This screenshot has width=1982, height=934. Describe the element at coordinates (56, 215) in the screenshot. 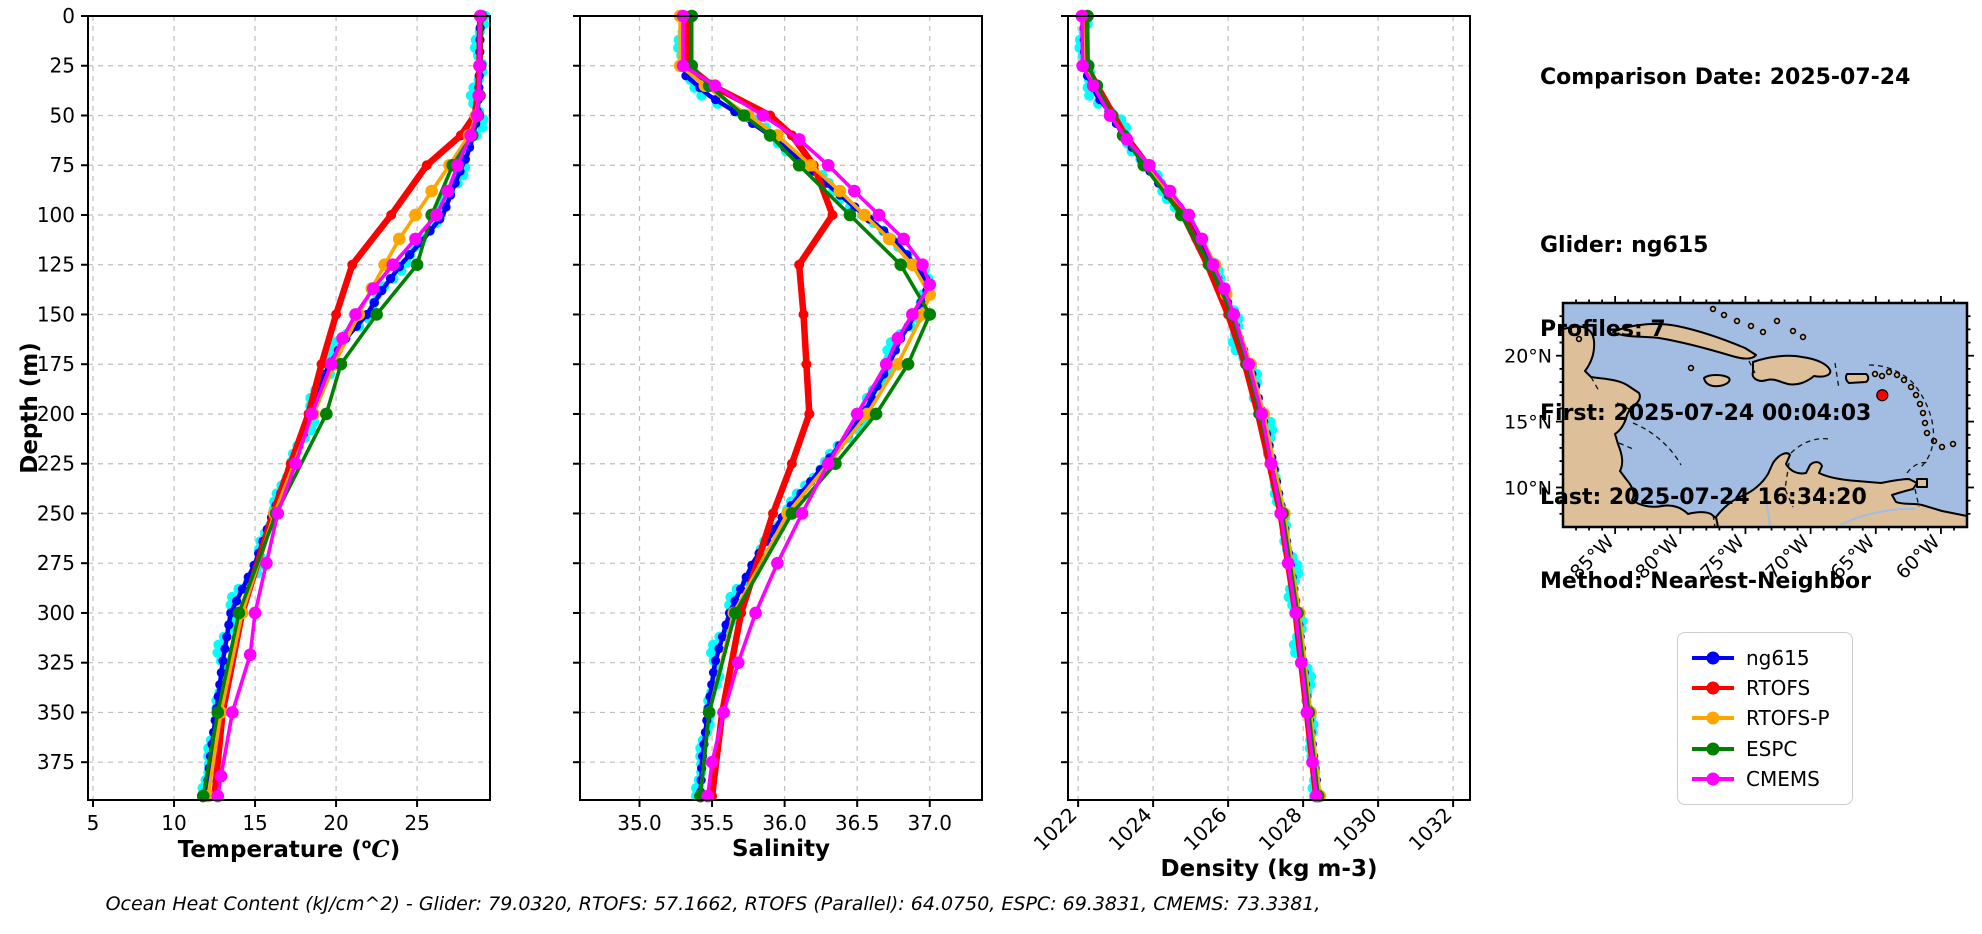

I see `depth-tick-label: 100` at that location.